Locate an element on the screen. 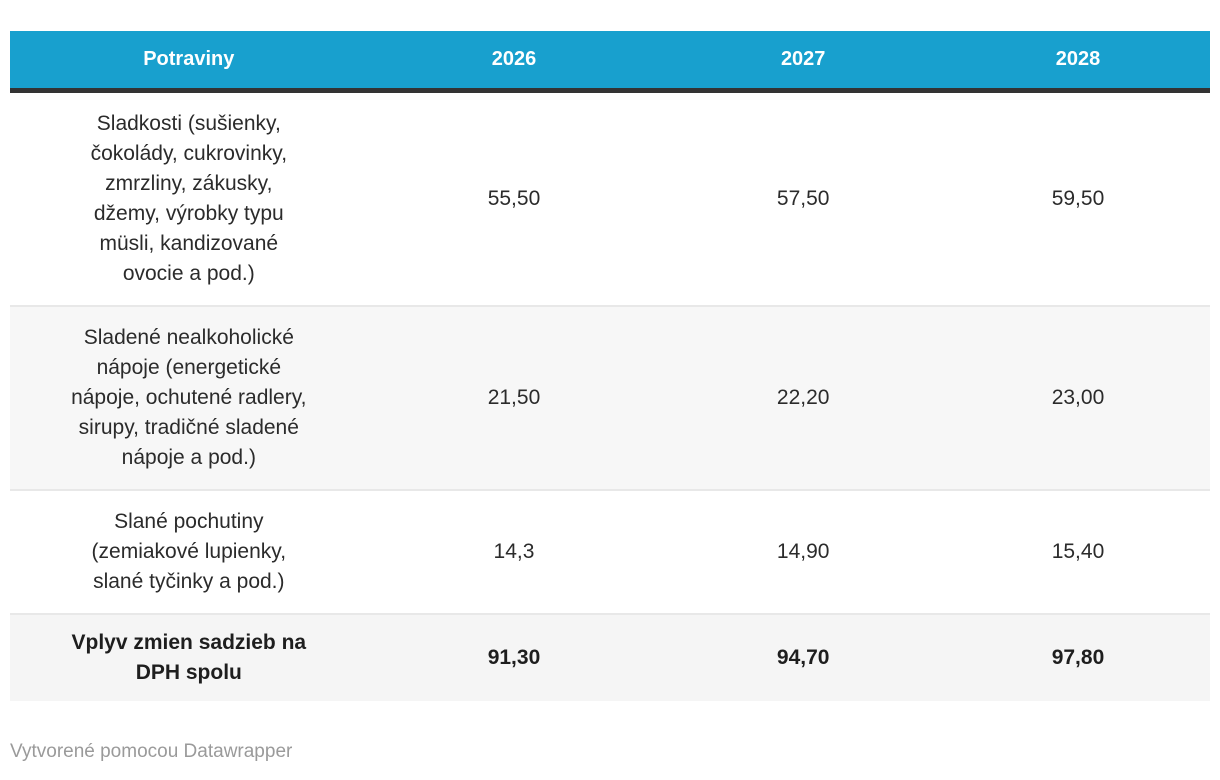  header-row: Potraviny 2026 2027 2028 is located at coordinates (610, 62).